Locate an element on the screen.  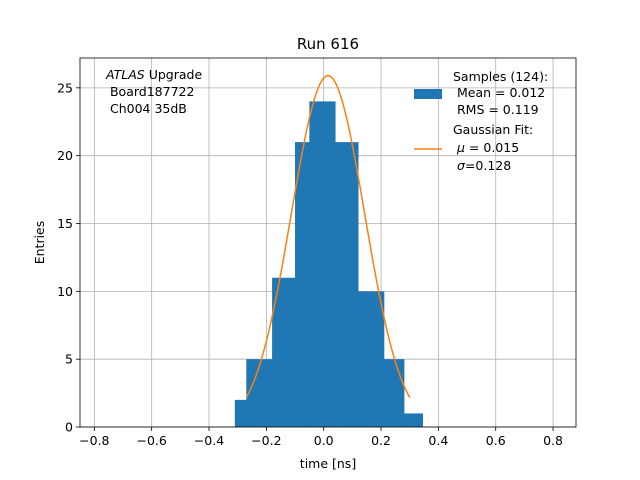
x-axis-label: time [ns] is located at coordinates (328, 463).